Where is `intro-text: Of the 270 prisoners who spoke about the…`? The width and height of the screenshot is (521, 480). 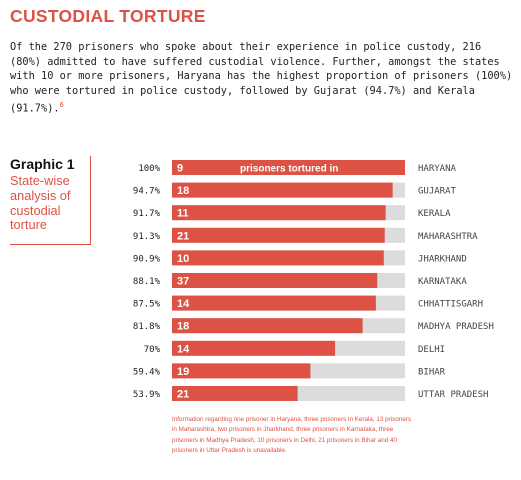
intro-text: Of the 270 prisoners who spoke about the… is located at coordinates (261, 78).